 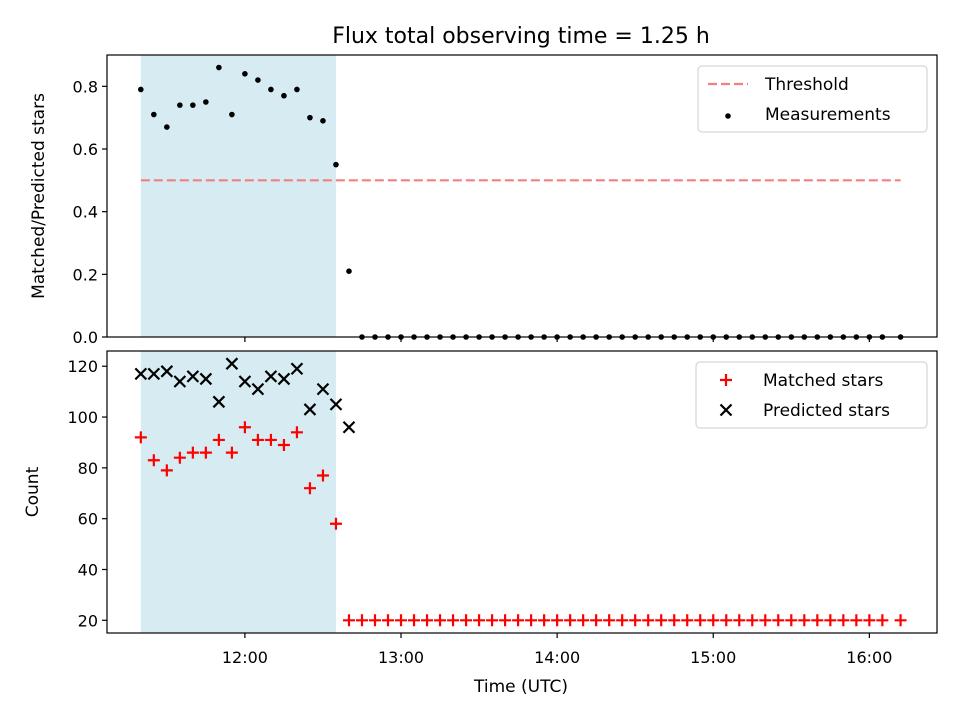 What do you see at coordinates (87, 493) in the screenshot?
I see `count-y-ticks: 20 40 60 80 100 120` at bounding box center [87, 493].